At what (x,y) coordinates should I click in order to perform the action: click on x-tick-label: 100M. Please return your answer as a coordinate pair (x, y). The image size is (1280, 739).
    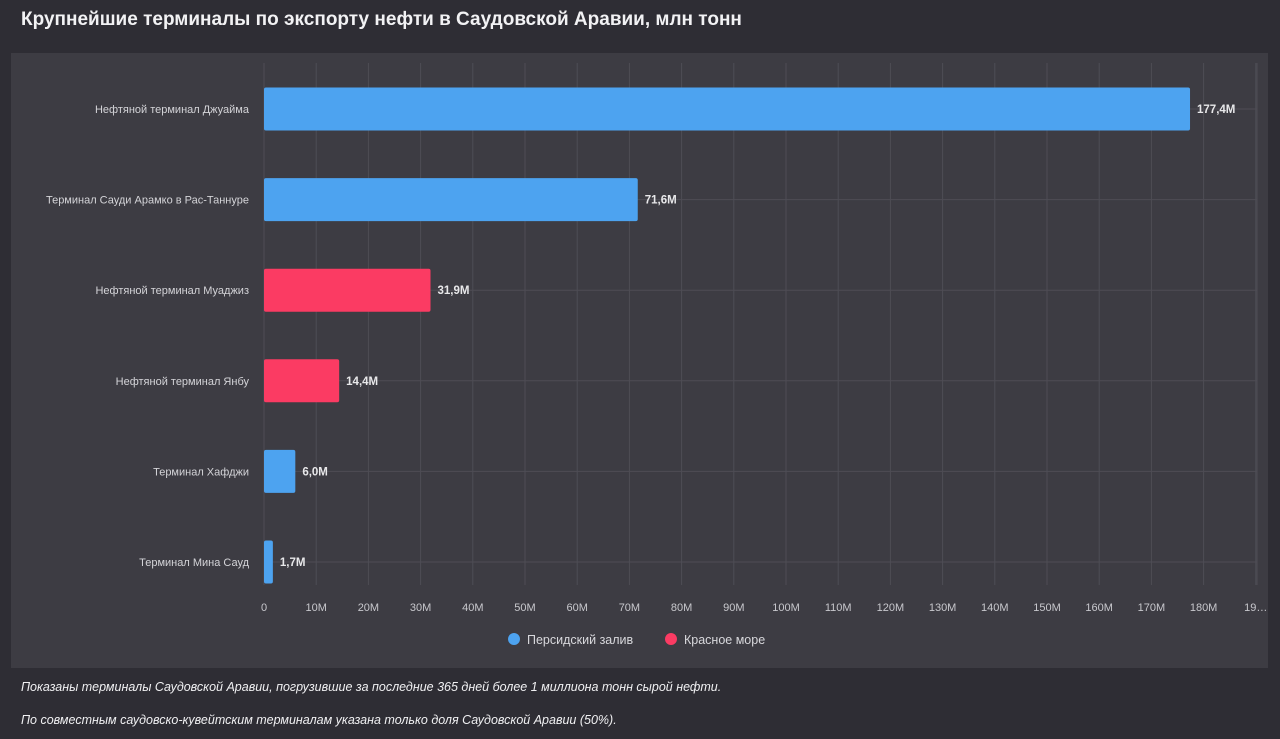
    Looking at the image, I should click on (786, 608).